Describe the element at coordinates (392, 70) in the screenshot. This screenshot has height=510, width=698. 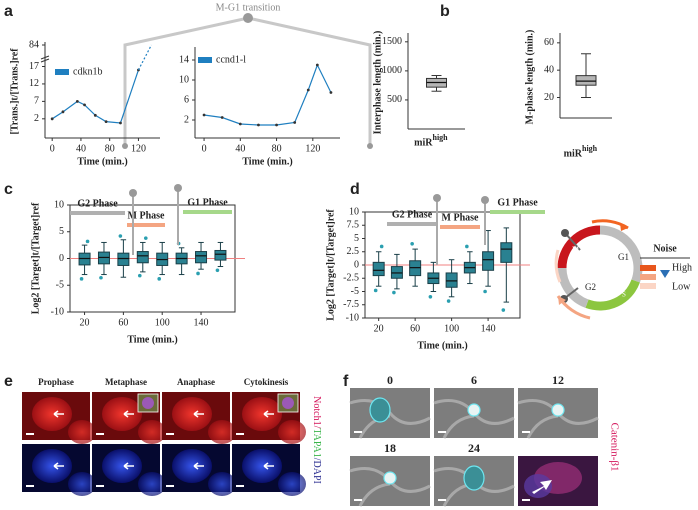
I see `y-tick-label: 1000` at that location.